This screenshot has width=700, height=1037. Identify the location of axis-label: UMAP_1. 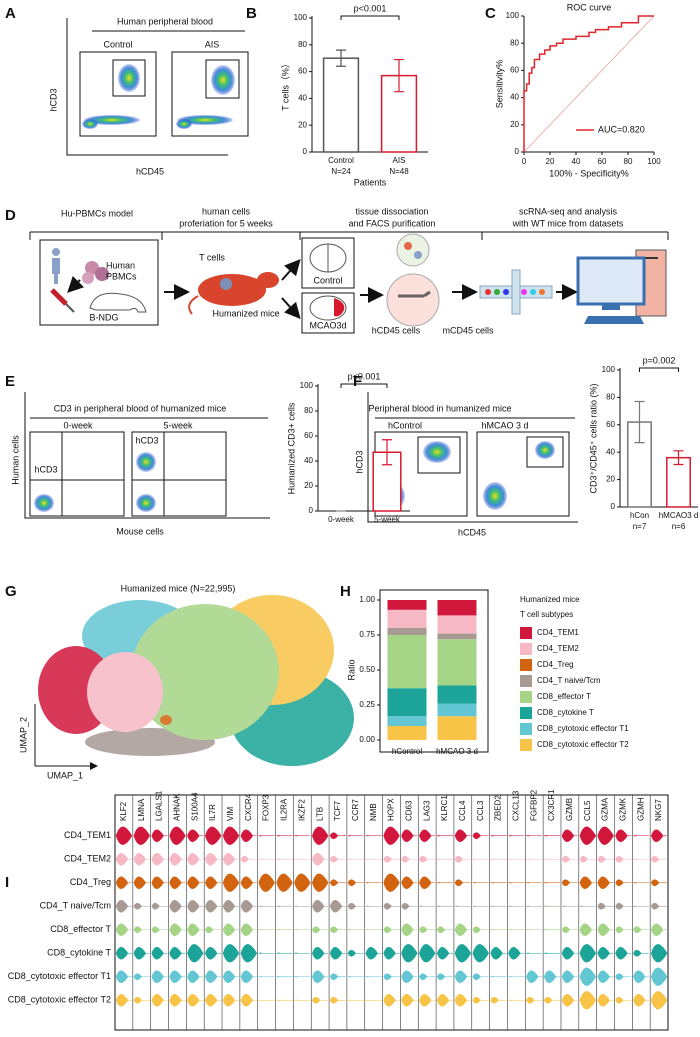
(65, 775).